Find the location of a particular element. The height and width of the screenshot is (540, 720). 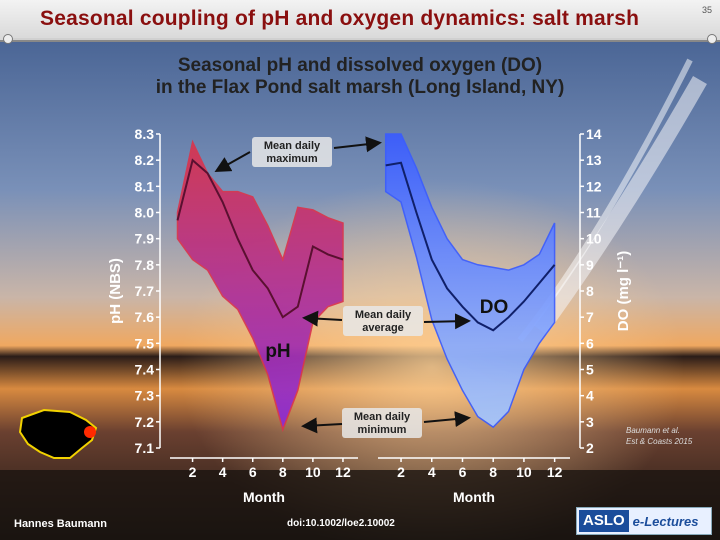

ph-y-tick-label: 7.2 is located at coordinates (145, 422).